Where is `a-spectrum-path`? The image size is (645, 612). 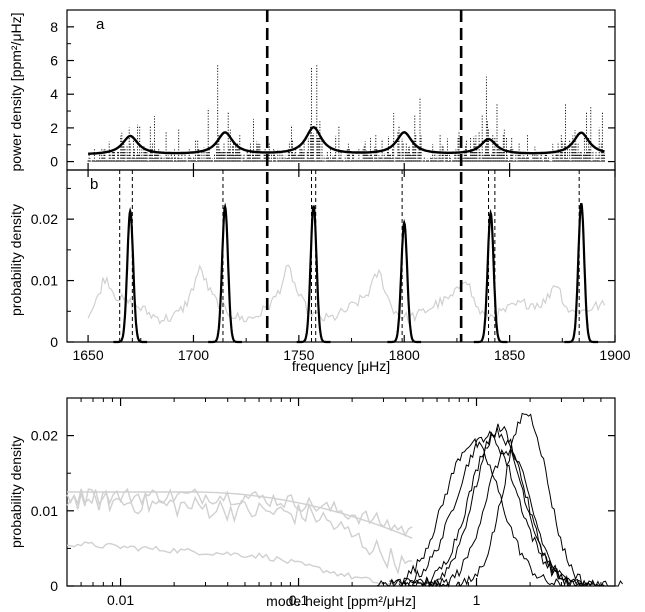
a-spectrum-path is located at coordinates (346, 112).